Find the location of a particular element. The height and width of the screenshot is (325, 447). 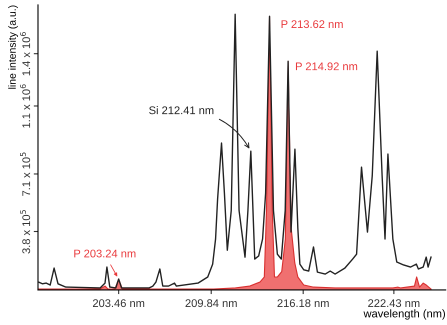

x-axis-title: wavelength (nm) is located at coordinates (404, 314).